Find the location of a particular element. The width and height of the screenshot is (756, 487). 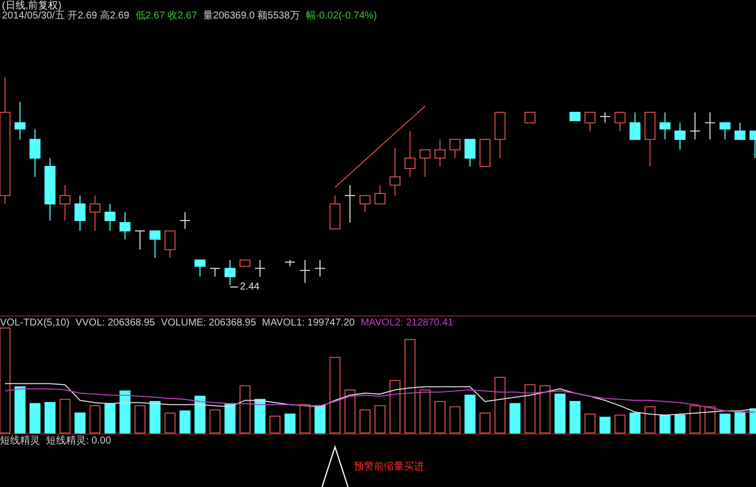

annotation: MAVOL2: 212870.41 is located at coordinates (407, 323).